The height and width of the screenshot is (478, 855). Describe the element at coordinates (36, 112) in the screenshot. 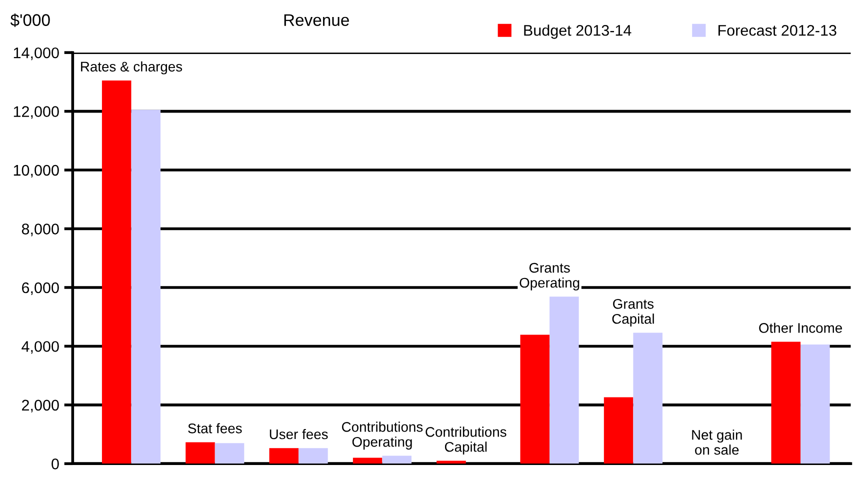

I see `y-tick-label: 12,000` at that location.